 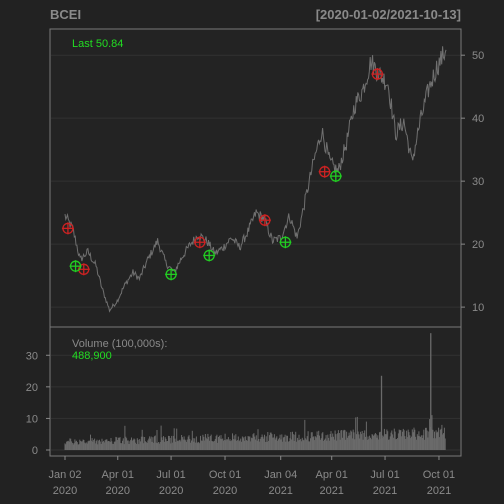 What do you see at coordinates (280, 475) in the screenshot?
I see `x-tick-label: Jan 04` at bounding box center [280, 475].